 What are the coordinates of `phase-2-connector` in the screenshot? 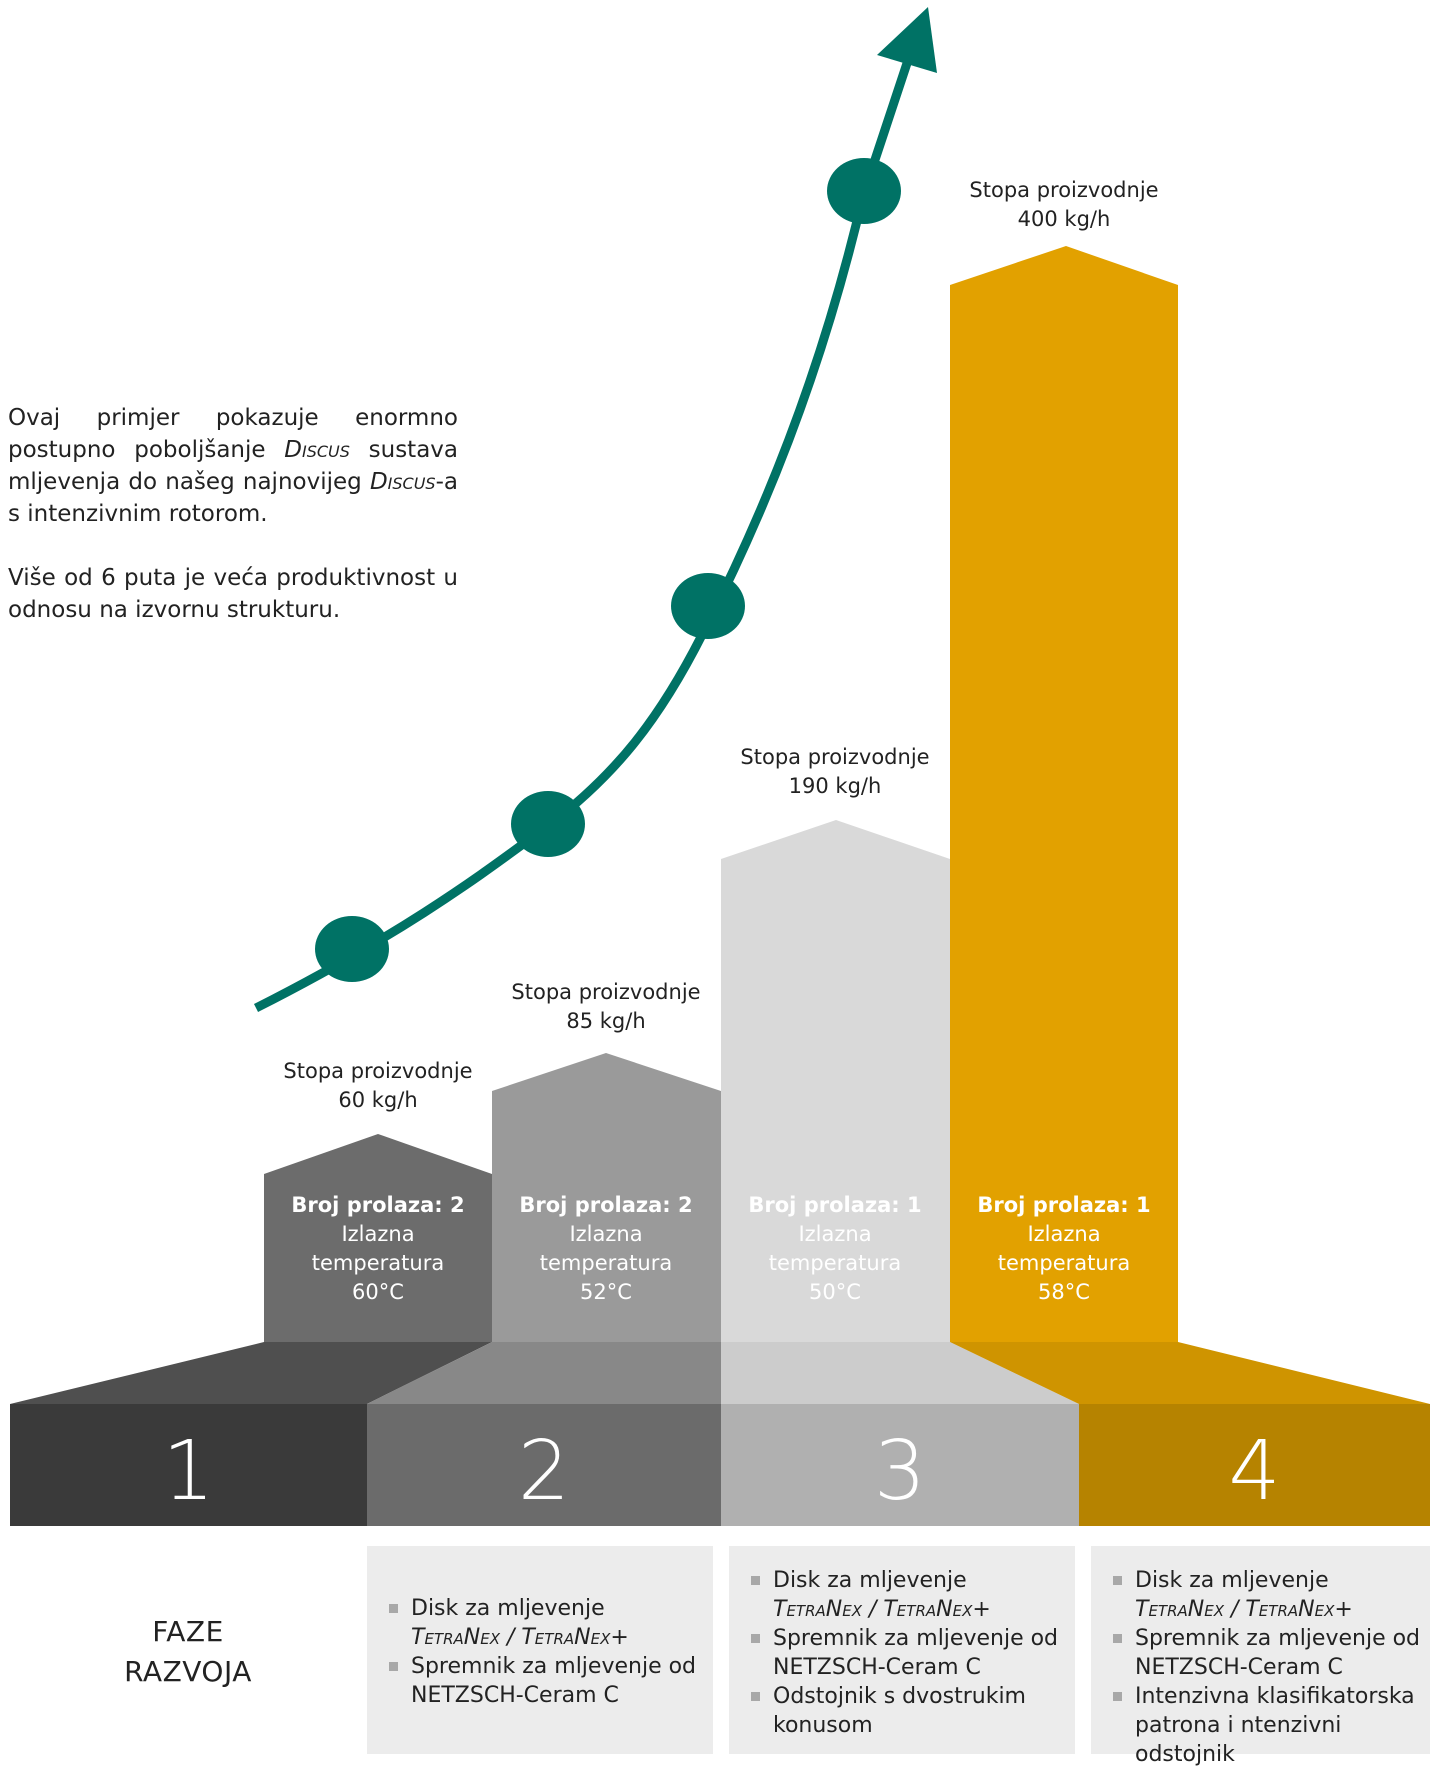 It's located at (544, 1373).